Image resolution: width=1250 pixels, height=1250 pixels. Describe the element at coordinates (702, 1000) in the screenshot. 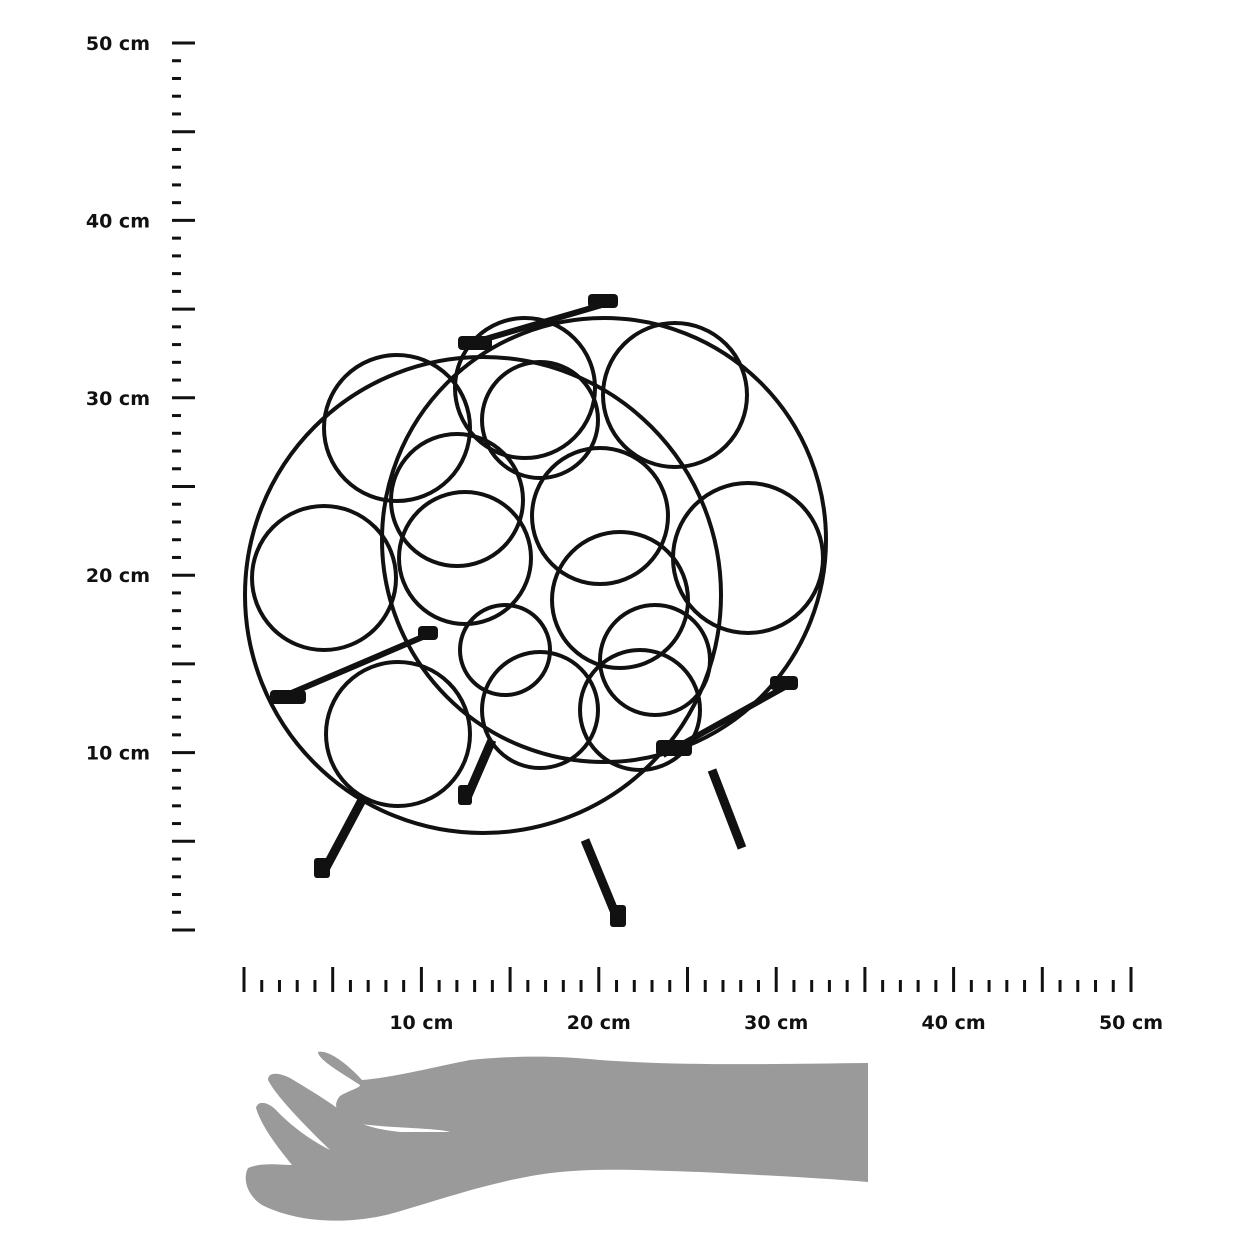

I see `horizontal-ruler: 10 cm 20 cm 30 cm 40 cm 50 cm` at that location.